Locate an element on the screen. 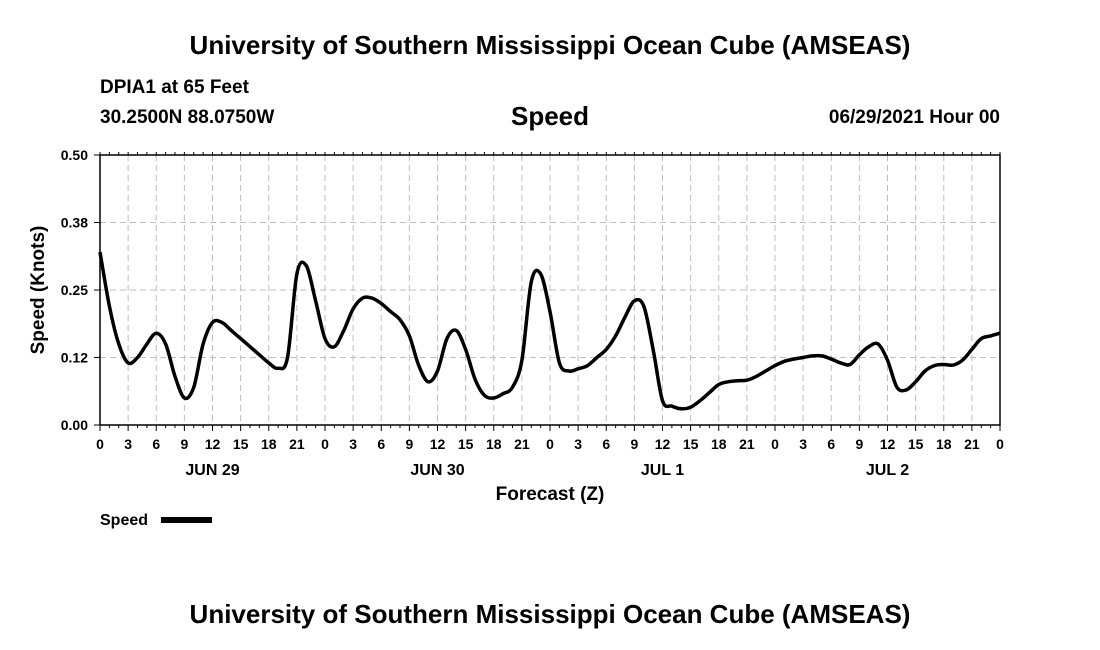  legend: Speed is located at coordinates (156, 520).